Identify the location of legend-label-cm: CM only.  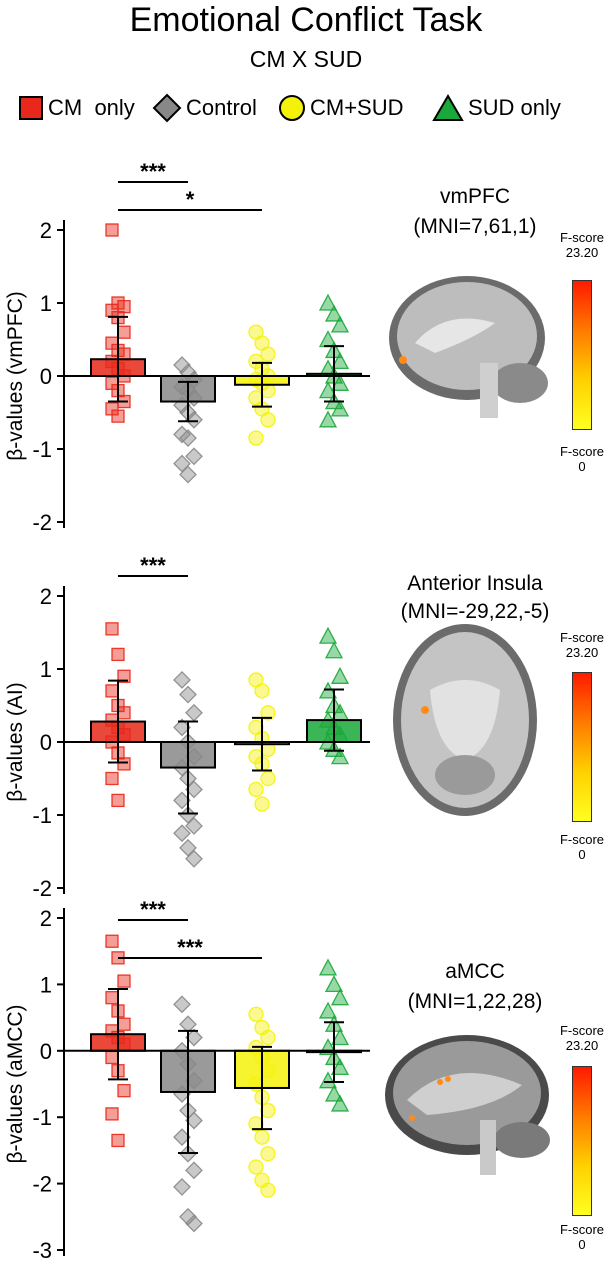
(91, 107).